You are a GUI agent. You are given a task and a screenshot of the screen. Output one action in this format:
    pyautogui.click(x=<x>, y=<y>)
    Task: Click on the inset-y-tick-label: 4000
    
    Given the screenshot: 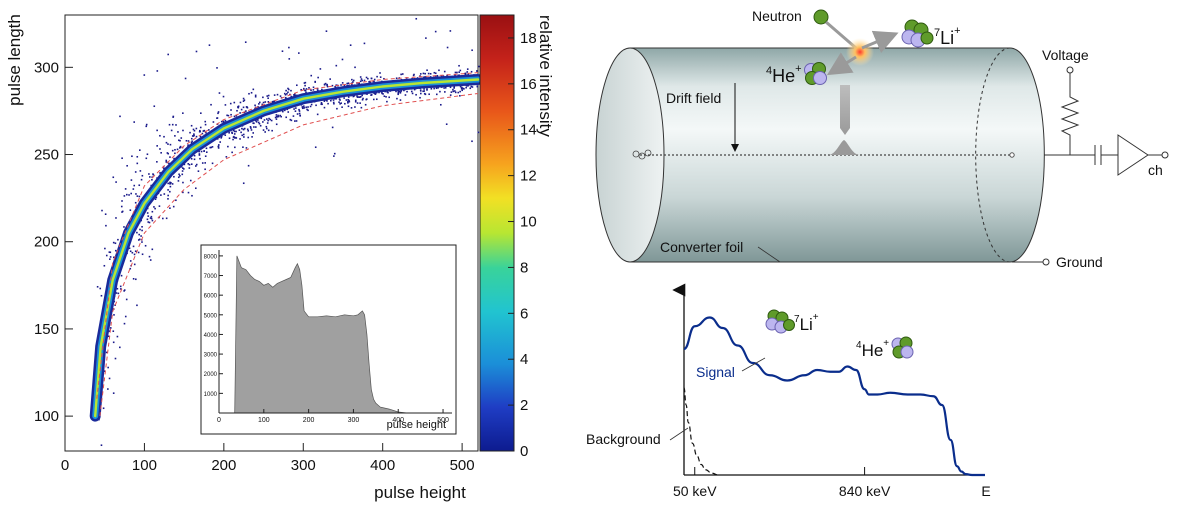 What is the action you would take?
    pyautogui.click(x=211, y=336)
    